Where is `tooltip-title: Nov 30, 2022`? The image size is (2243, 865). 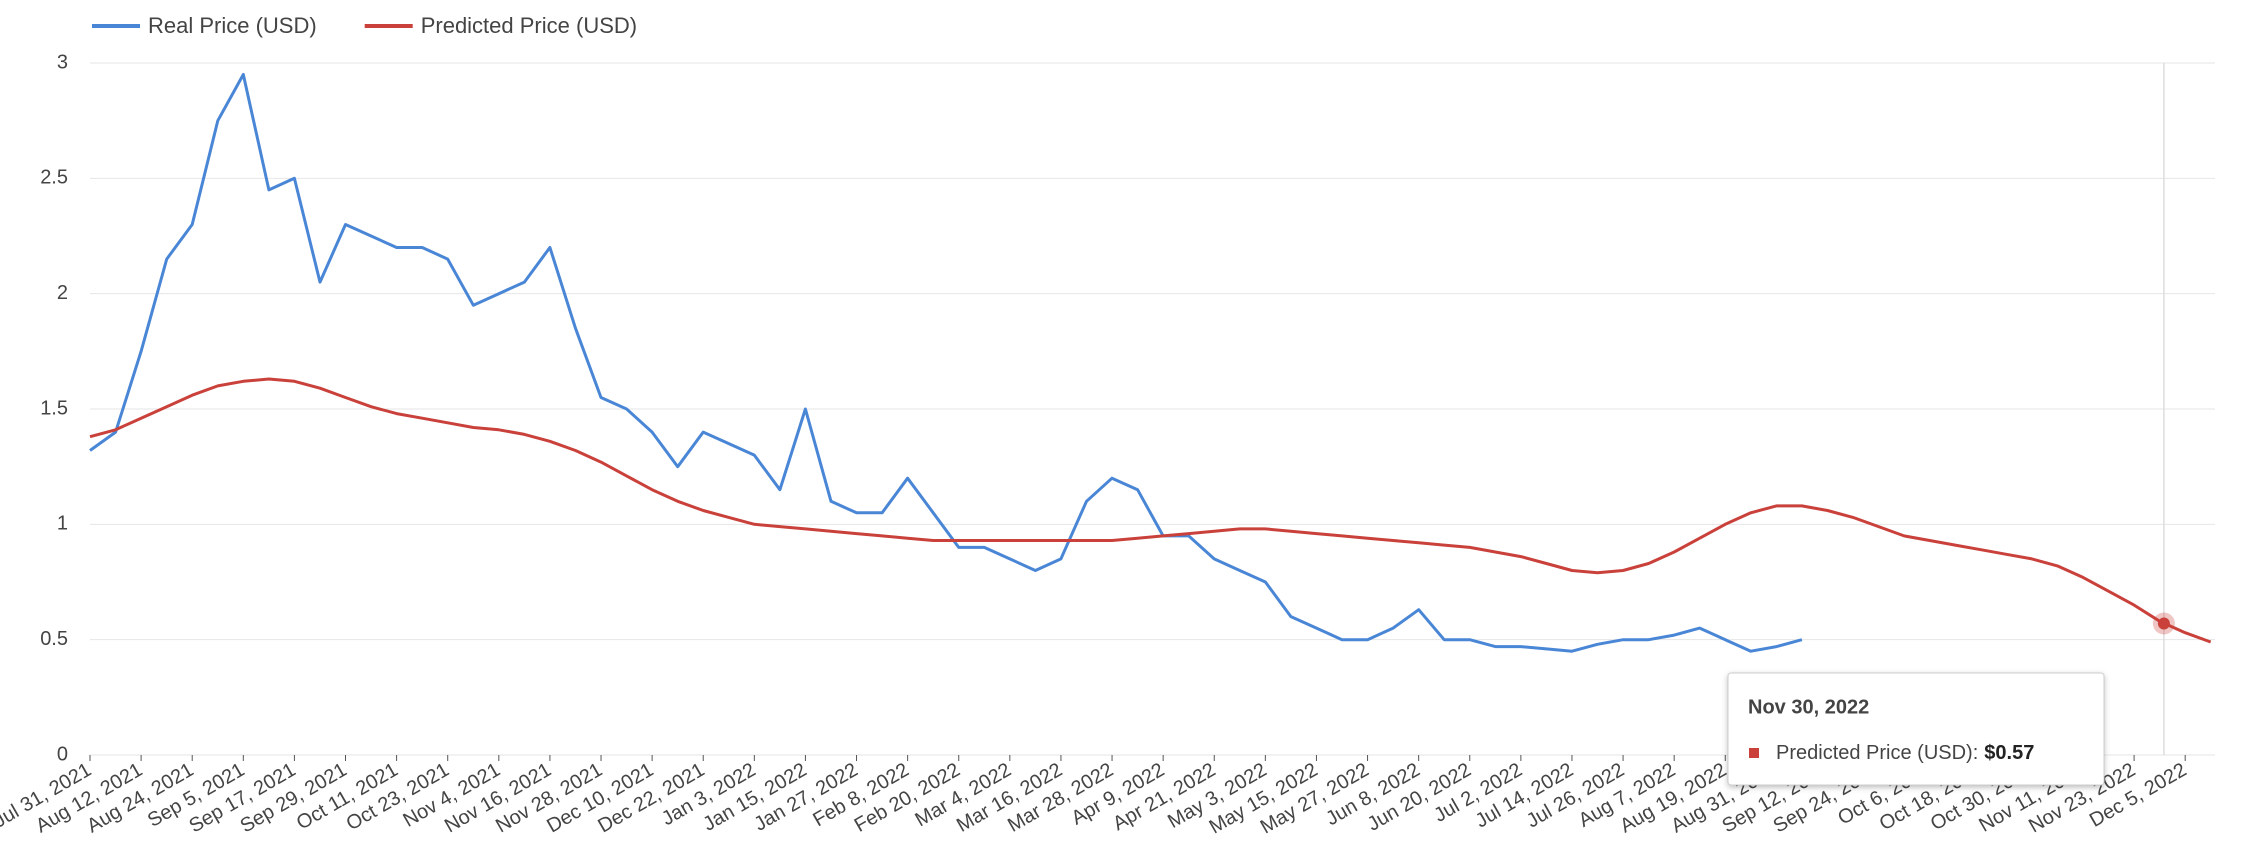 tooltip-title: Nov 30, 2022 is located at coordinates (1808, 707).